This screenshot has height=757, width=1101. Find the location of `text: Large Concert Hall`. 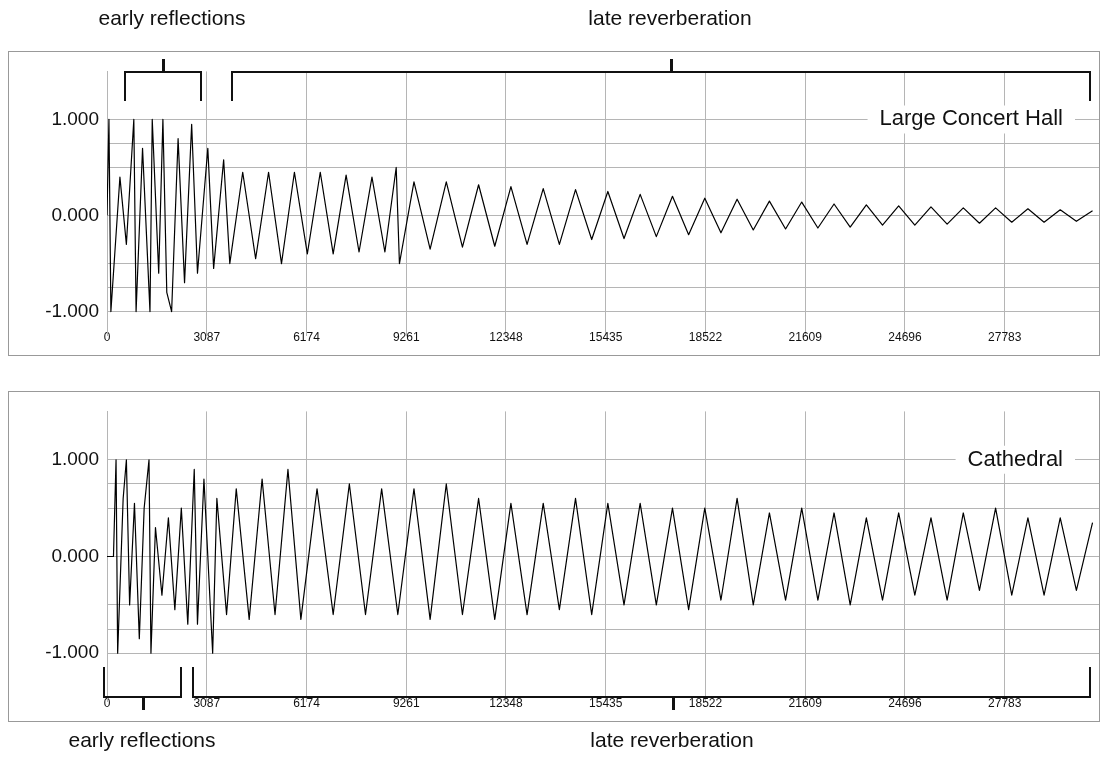

text: Large Concert Hall is located at coordinates (971, 118).